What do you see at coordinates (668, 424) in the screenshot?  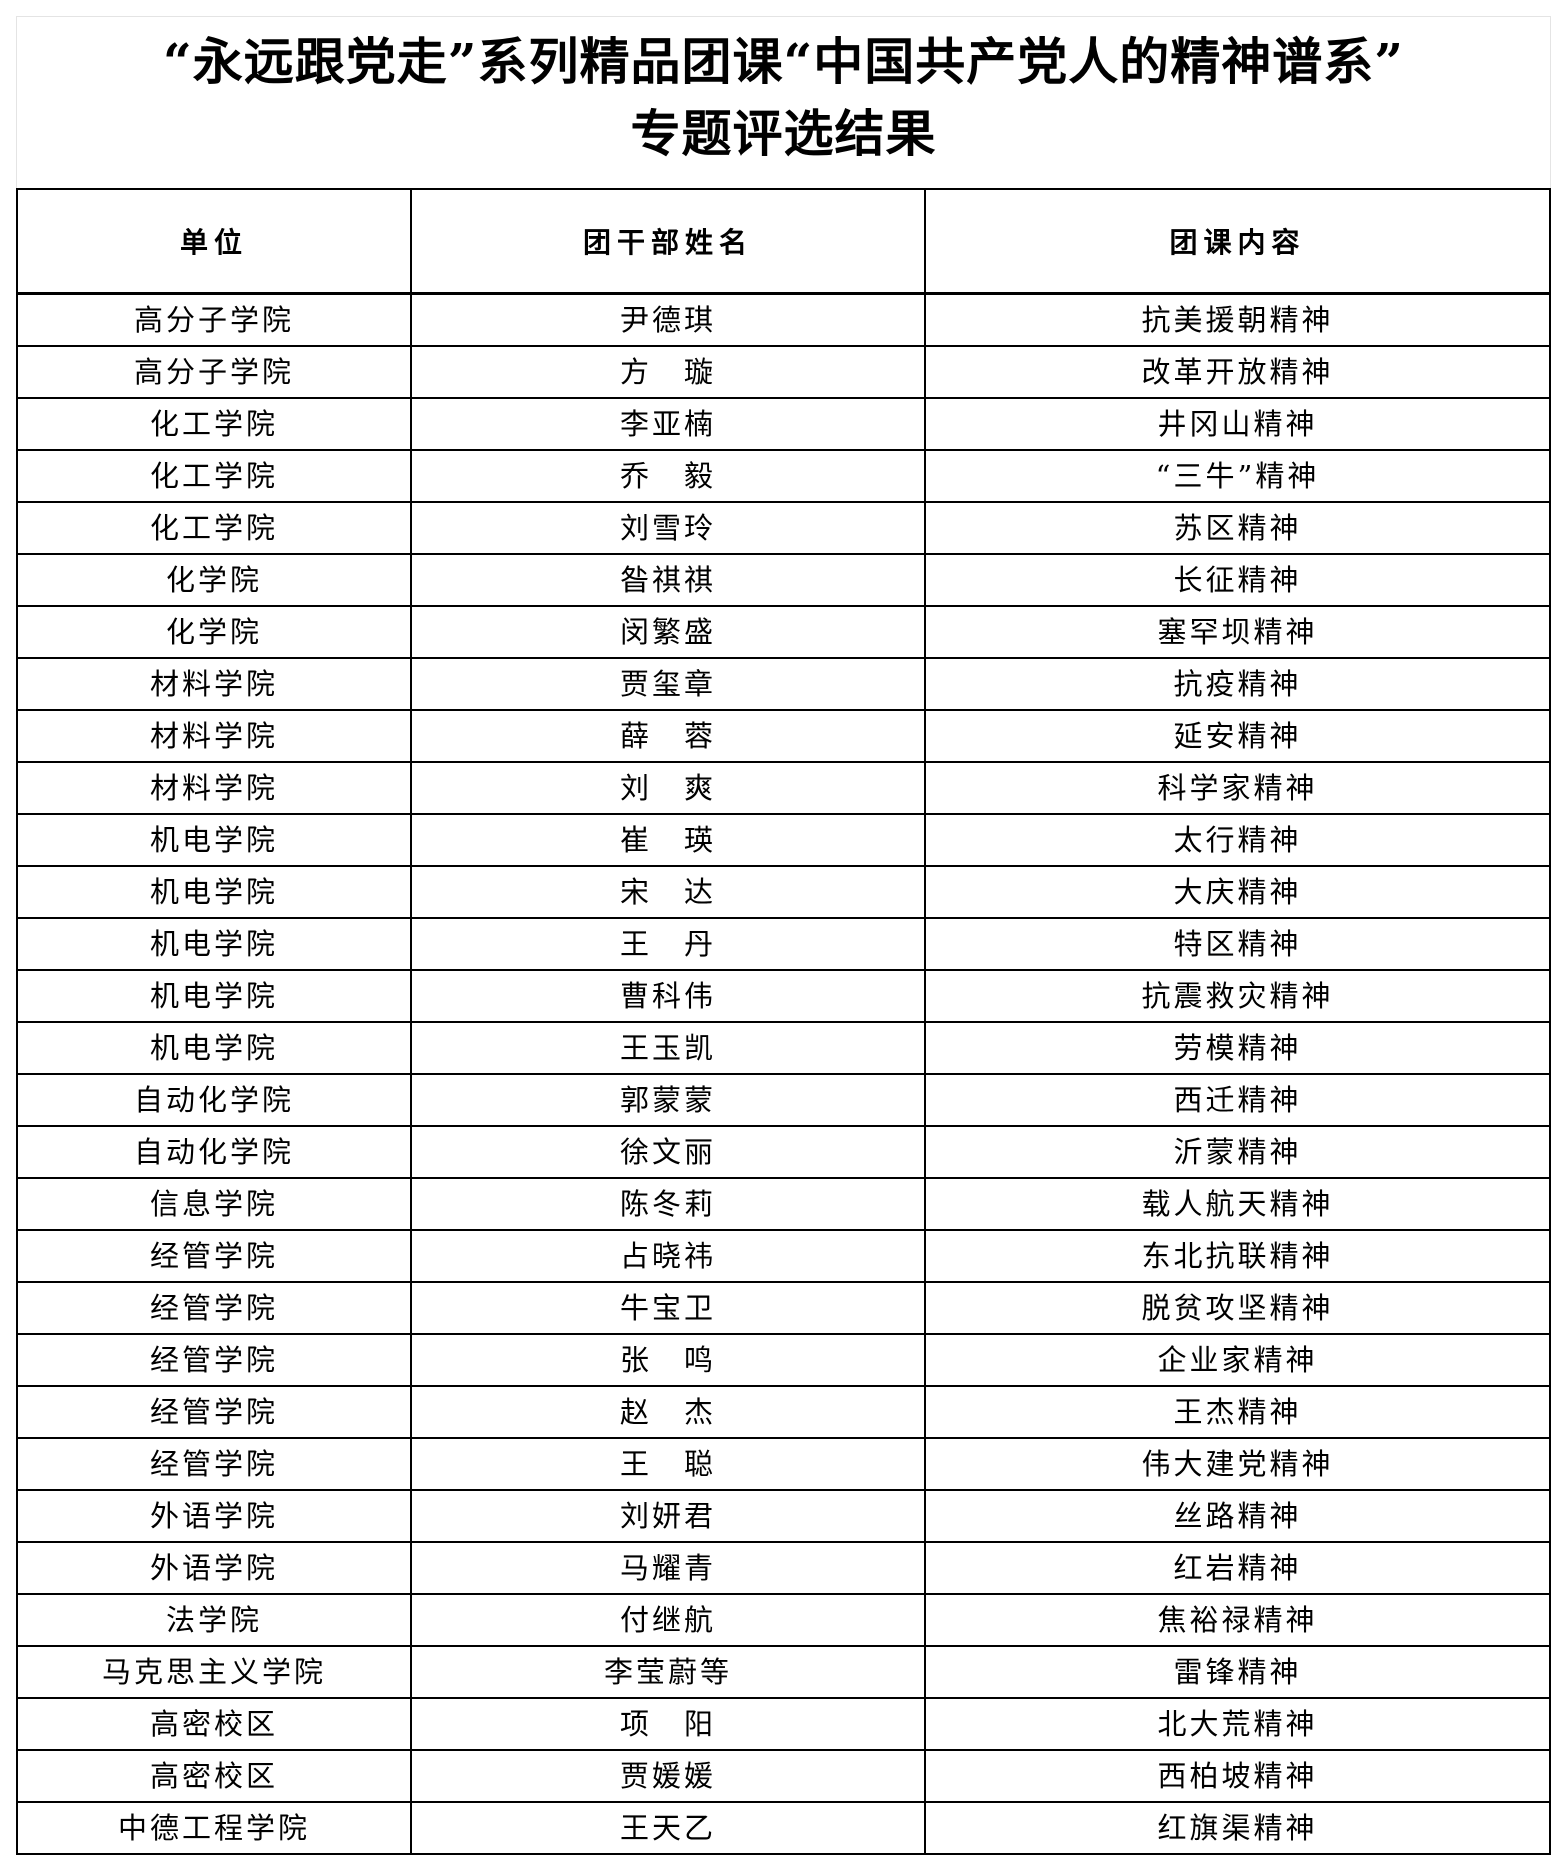 I see `cell-name: 李亚楠` at bounding box center [668, 424].